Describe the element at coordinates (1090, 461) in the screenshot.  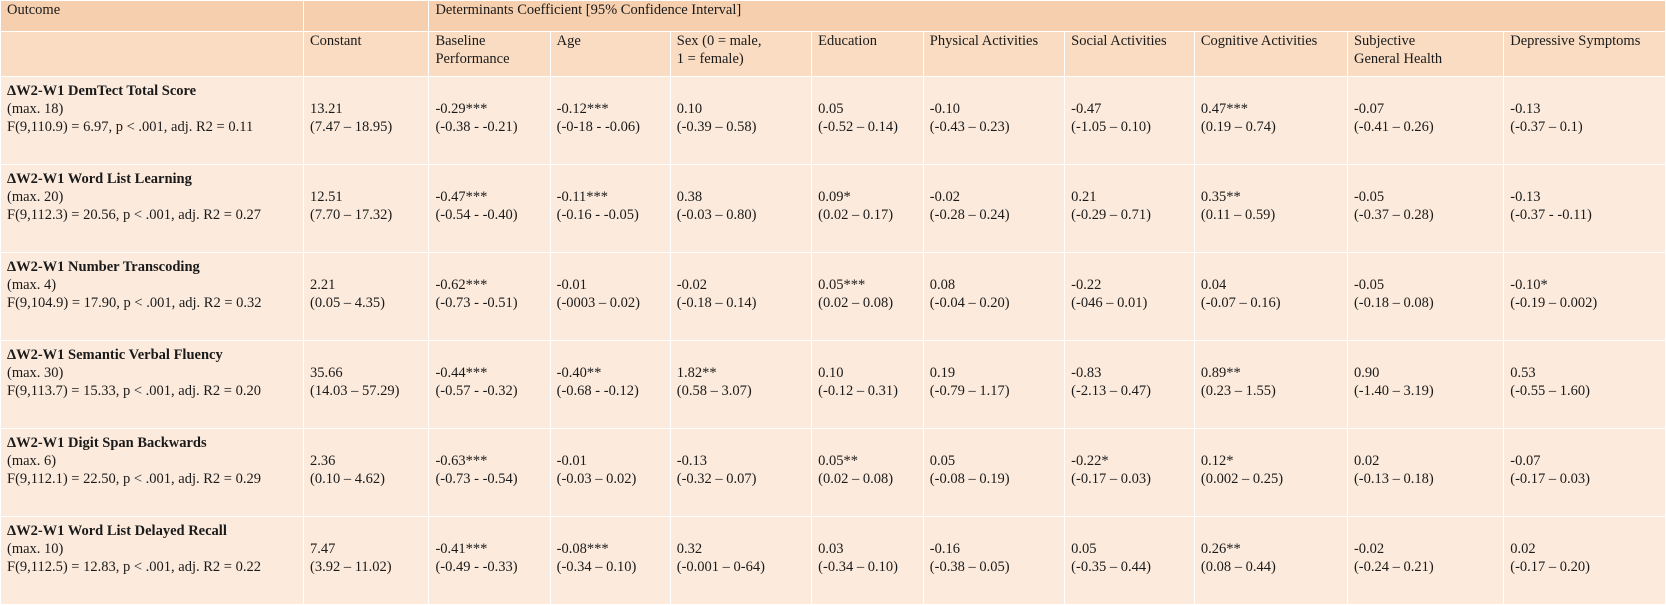
I see `coefficient-value: -0.22*` at that location.